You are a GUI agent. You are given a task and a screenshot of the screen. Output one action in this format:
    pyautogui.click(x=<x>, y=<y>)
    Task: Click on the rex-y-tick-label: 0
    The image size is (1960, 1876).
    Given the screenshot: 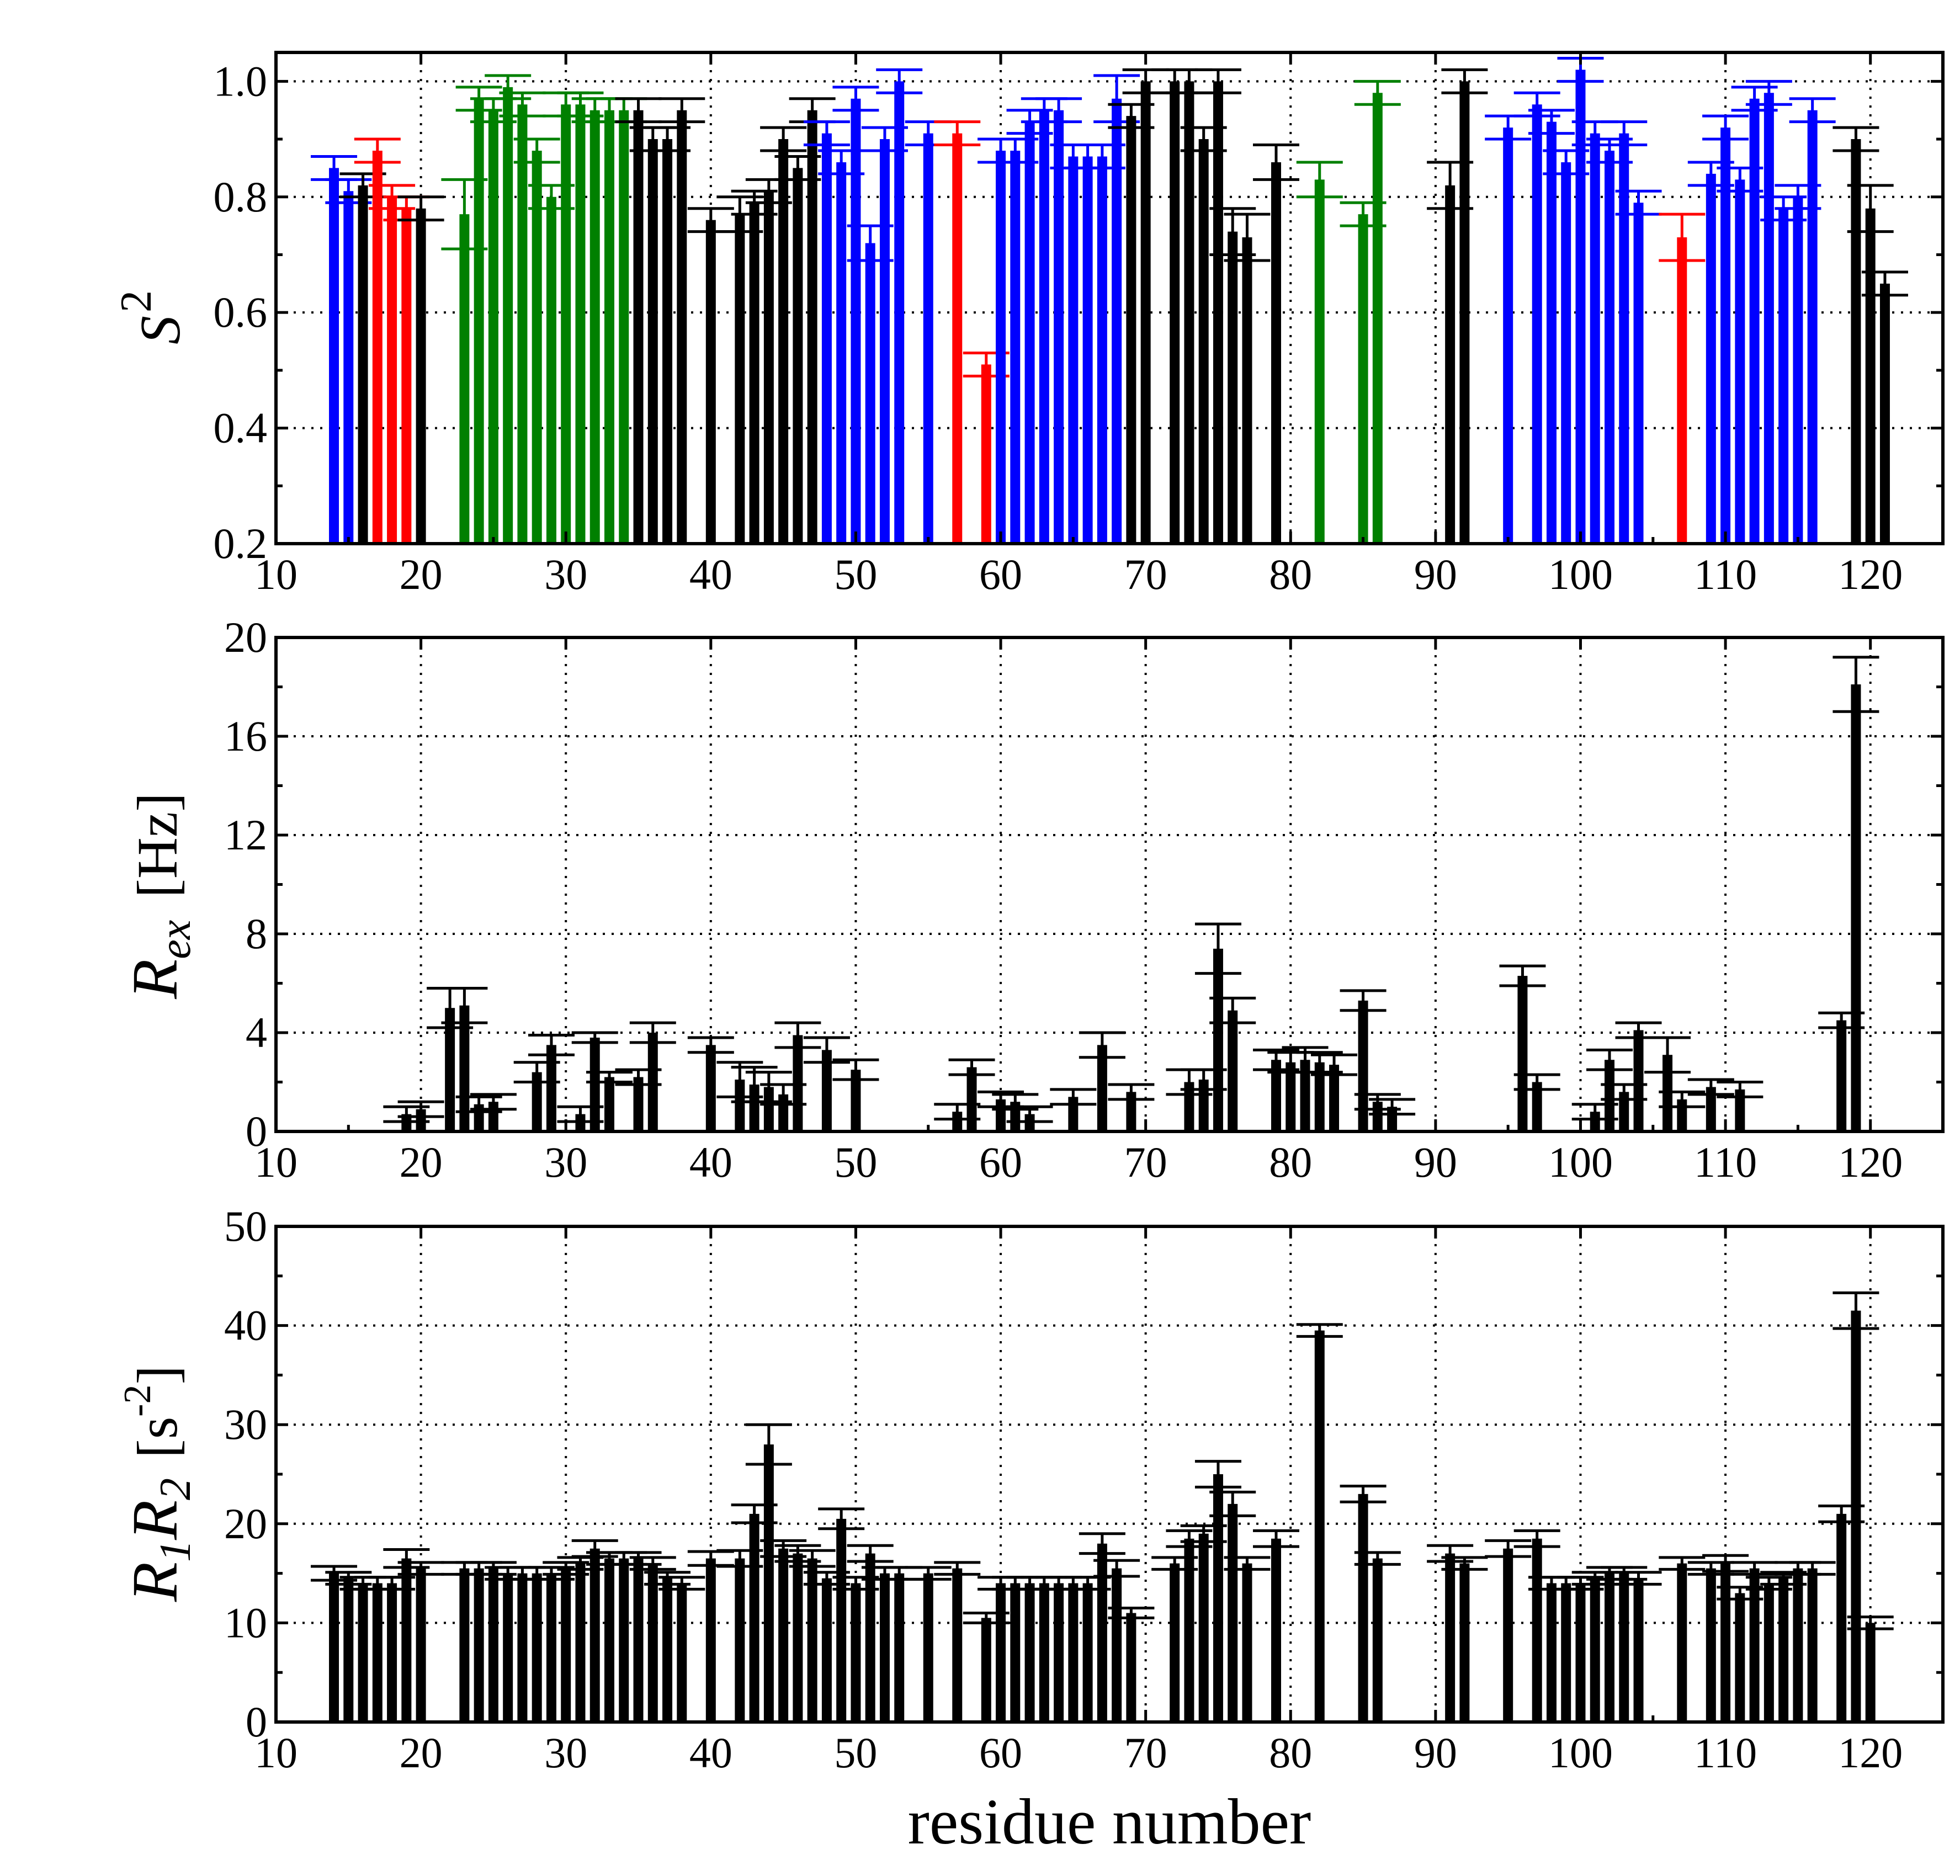 What is the action you would take?
    pyautogui.click(x=256, y=1131)
    